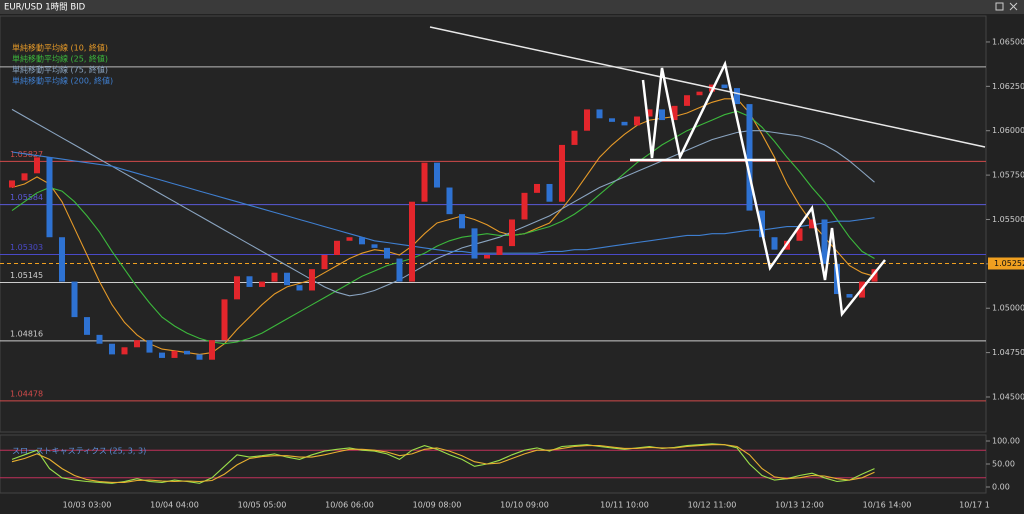 Image resolution: width=1024 pixels, height=514 pixels. I want to click on level-label: 1.04478, so click(26, 393).